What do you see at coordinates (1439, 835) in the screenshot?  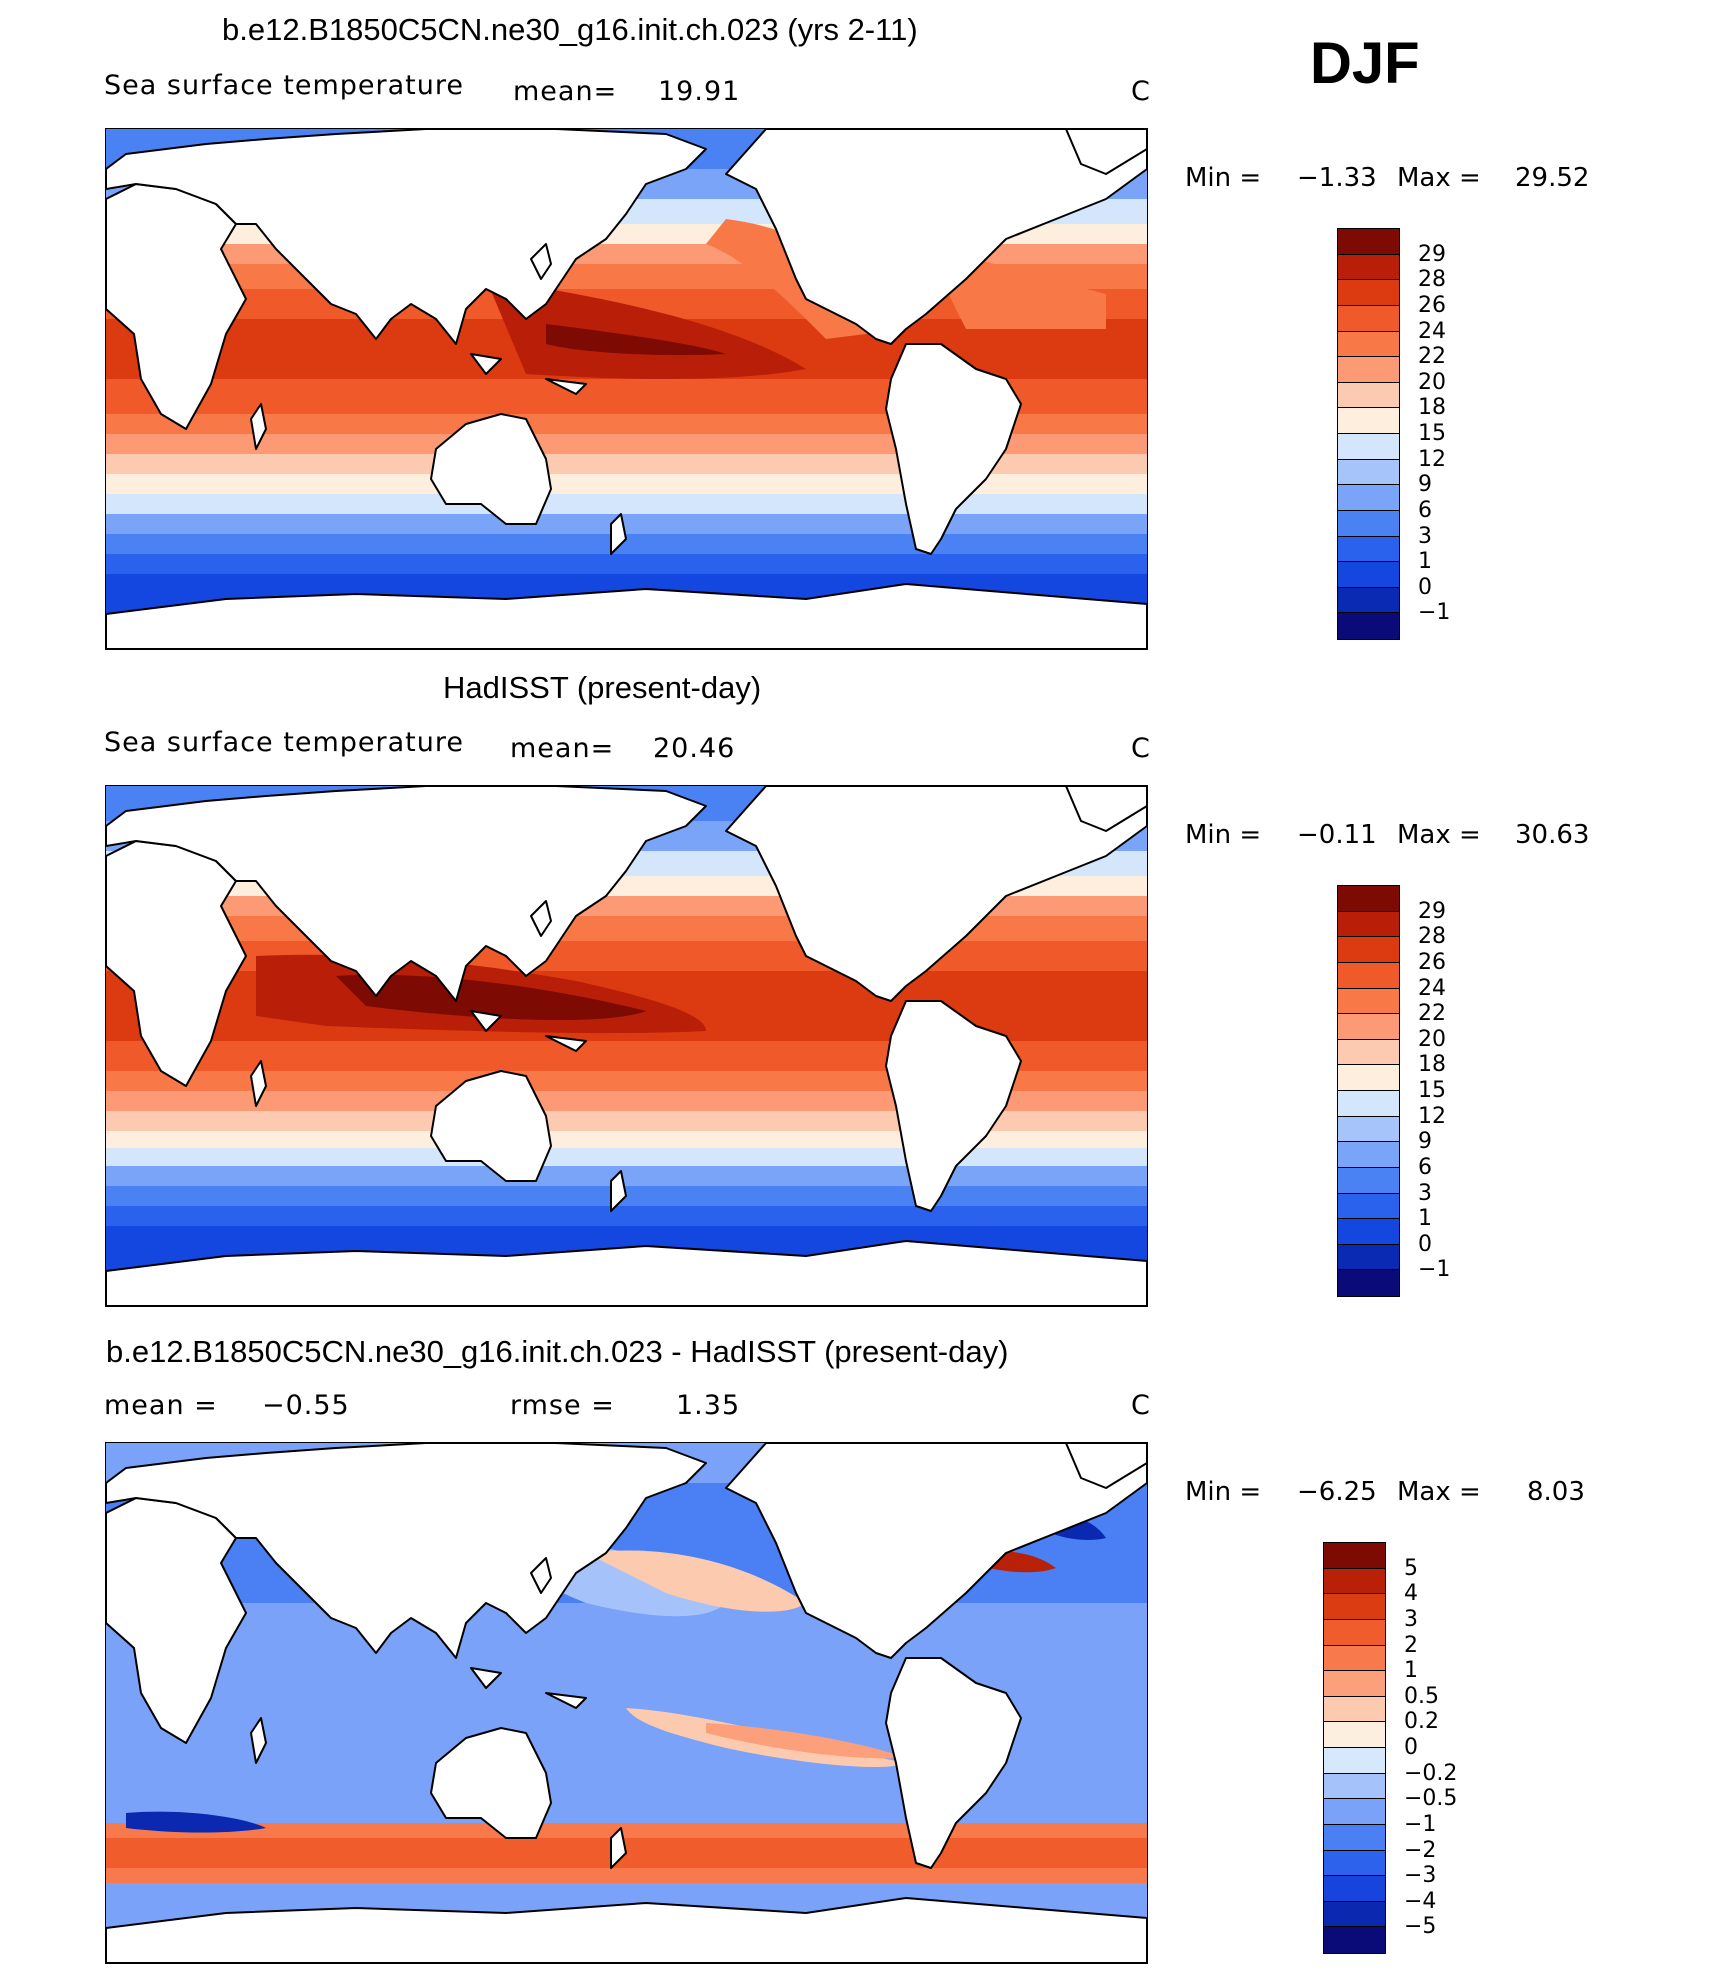 I see `panel2-max-label: Max =` at bounding box center [1439, 835].